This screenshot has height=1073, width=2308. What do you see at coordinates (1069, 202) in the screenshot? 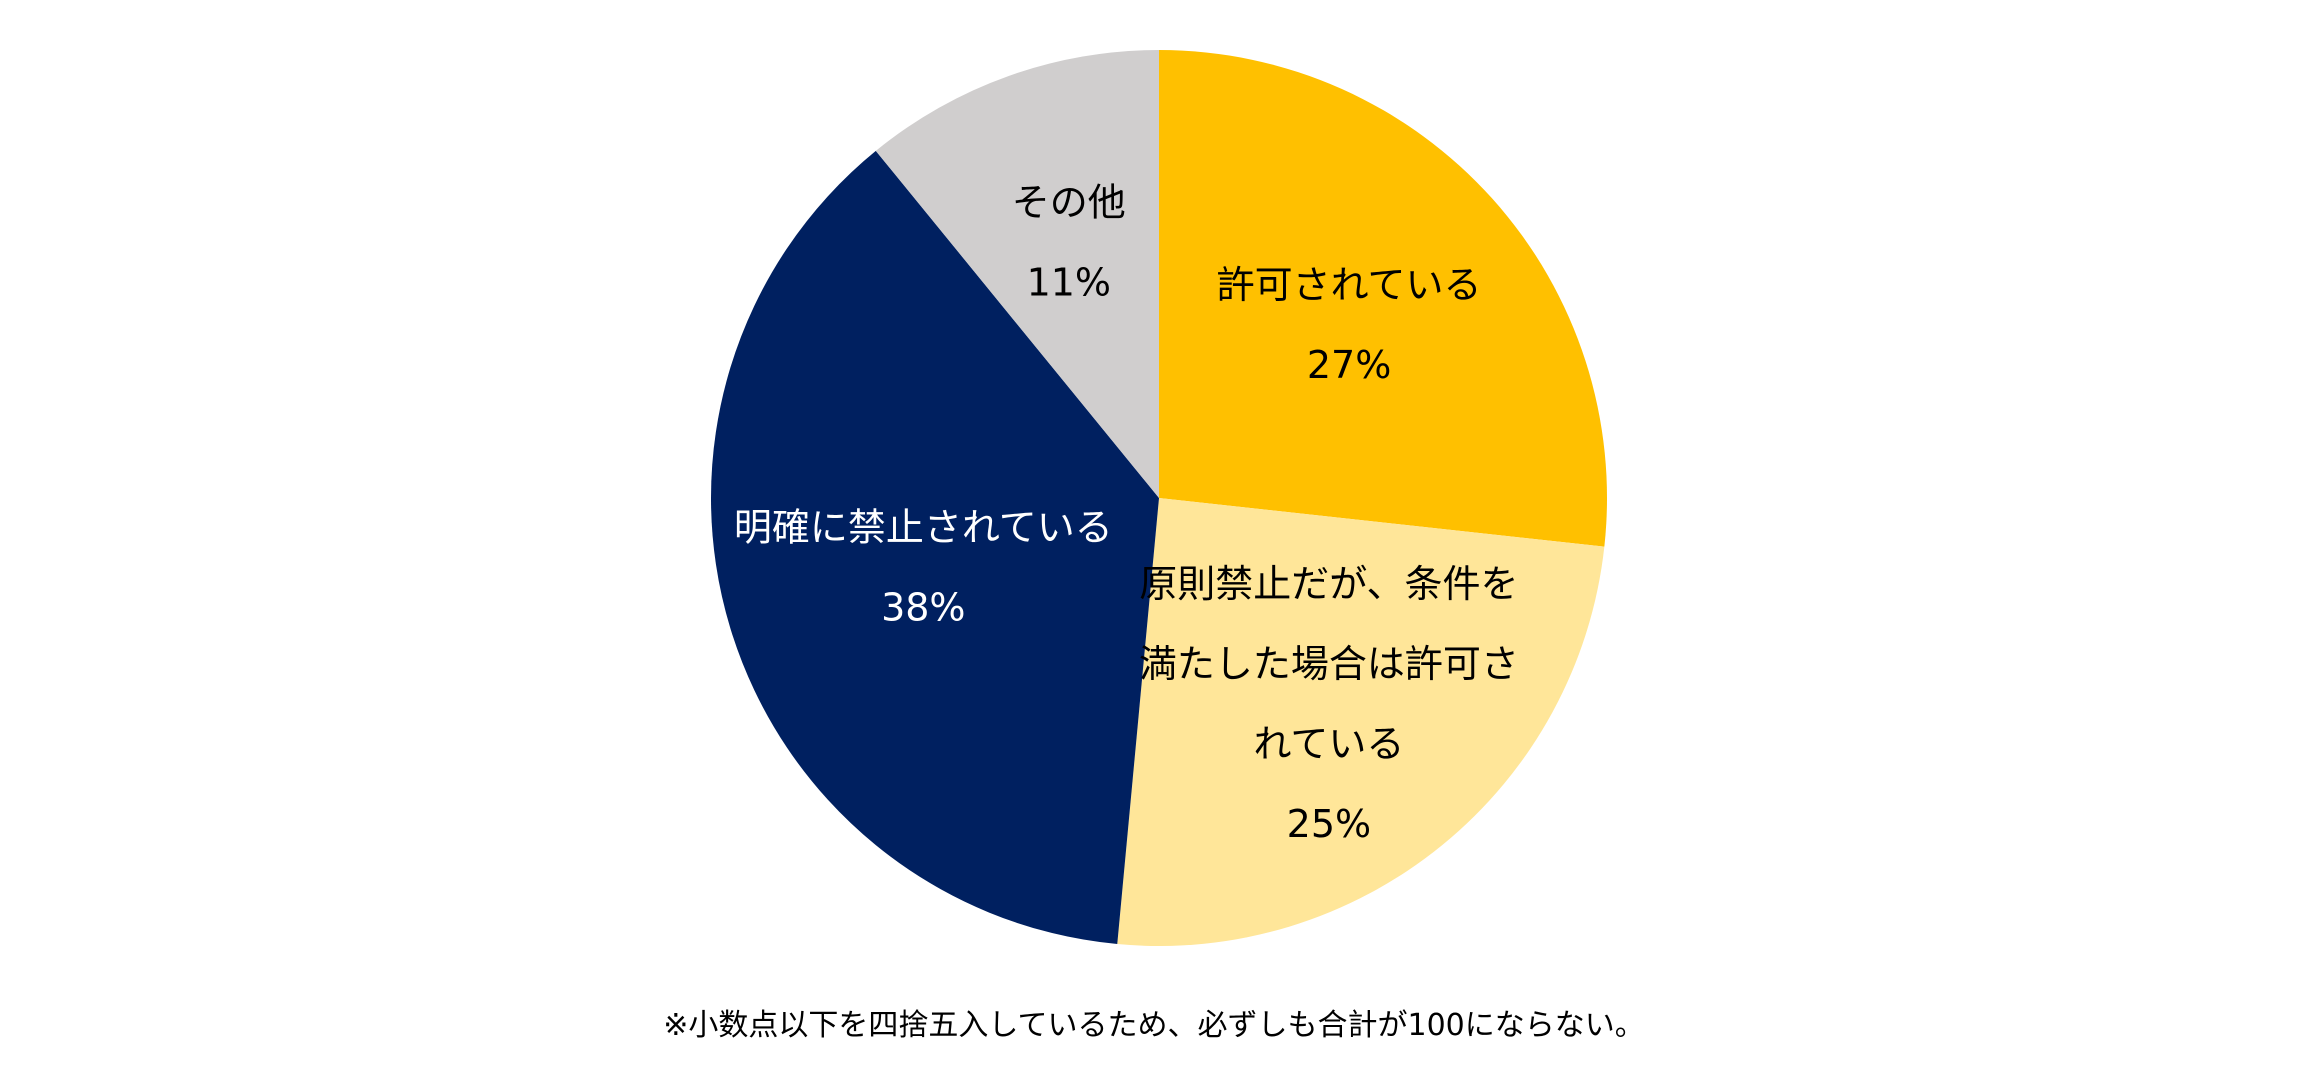
I see `slice-category-label: その他` at bounding box center [1069, 202].